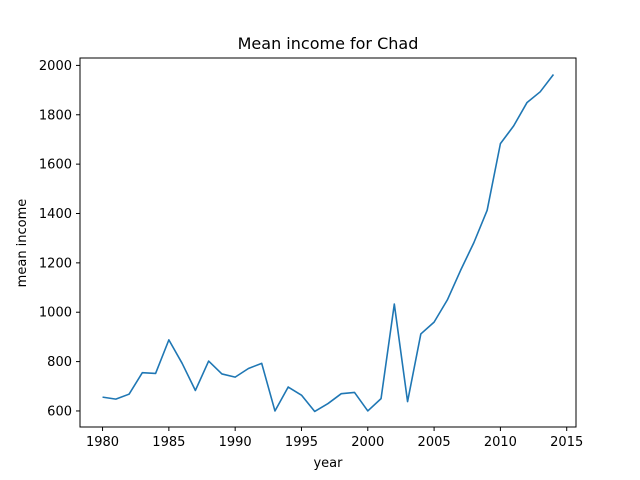  What do you see at coordinates (500, 442) in the screenshot?
I see `x-tick-label: 2010` at bounding box center [500, 442].